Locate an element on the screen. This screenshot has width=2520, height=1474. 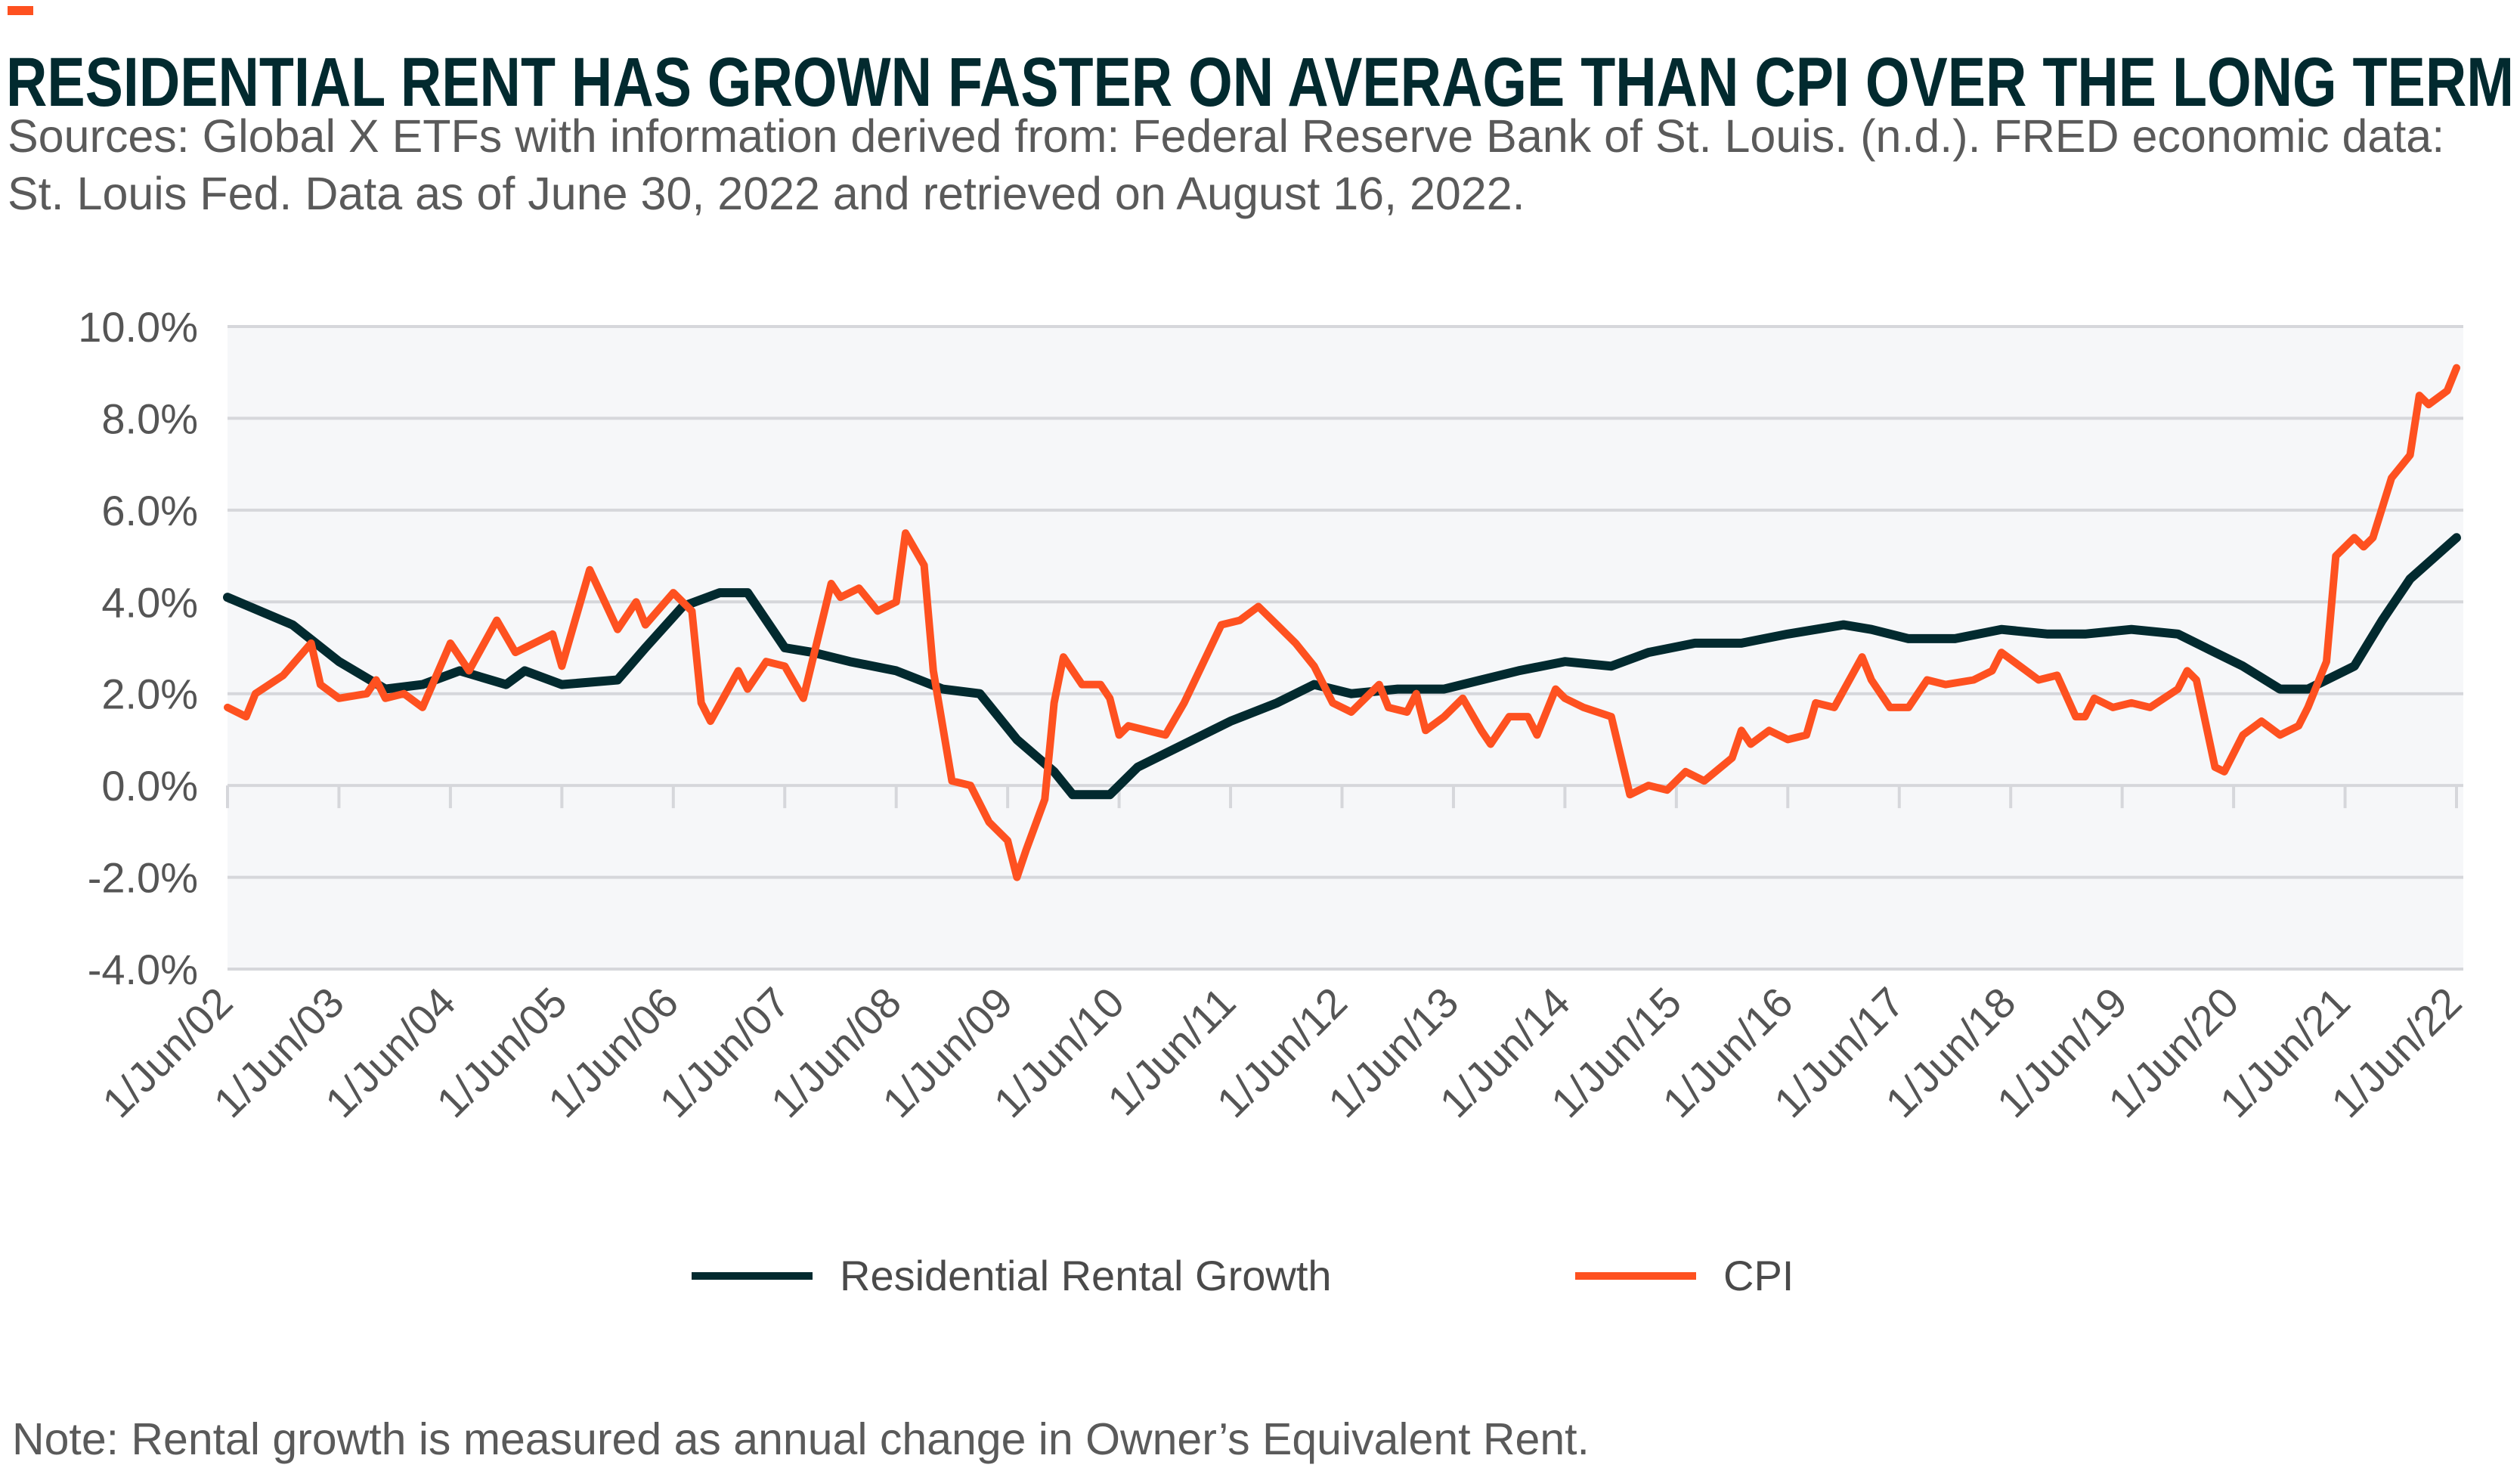
y-tick-label: 6.0% is located at coordinates (149, 510).